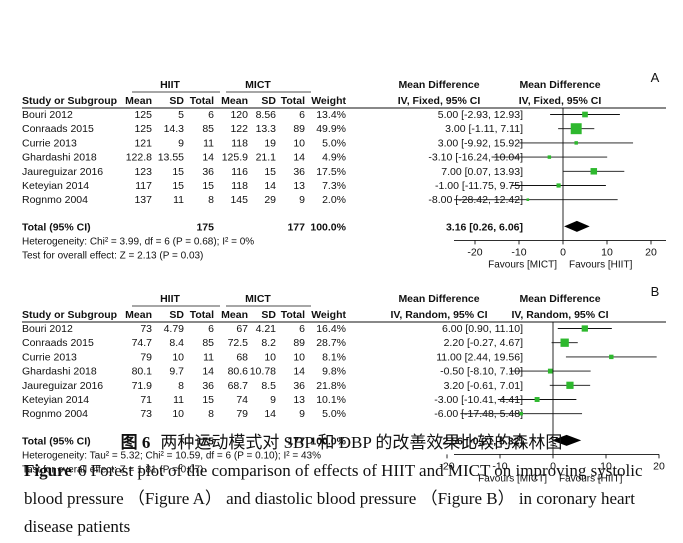  Describe the element at coordinates (56, 441) in the screenshot. I see `total-label: Total (95% CI)` at that location.